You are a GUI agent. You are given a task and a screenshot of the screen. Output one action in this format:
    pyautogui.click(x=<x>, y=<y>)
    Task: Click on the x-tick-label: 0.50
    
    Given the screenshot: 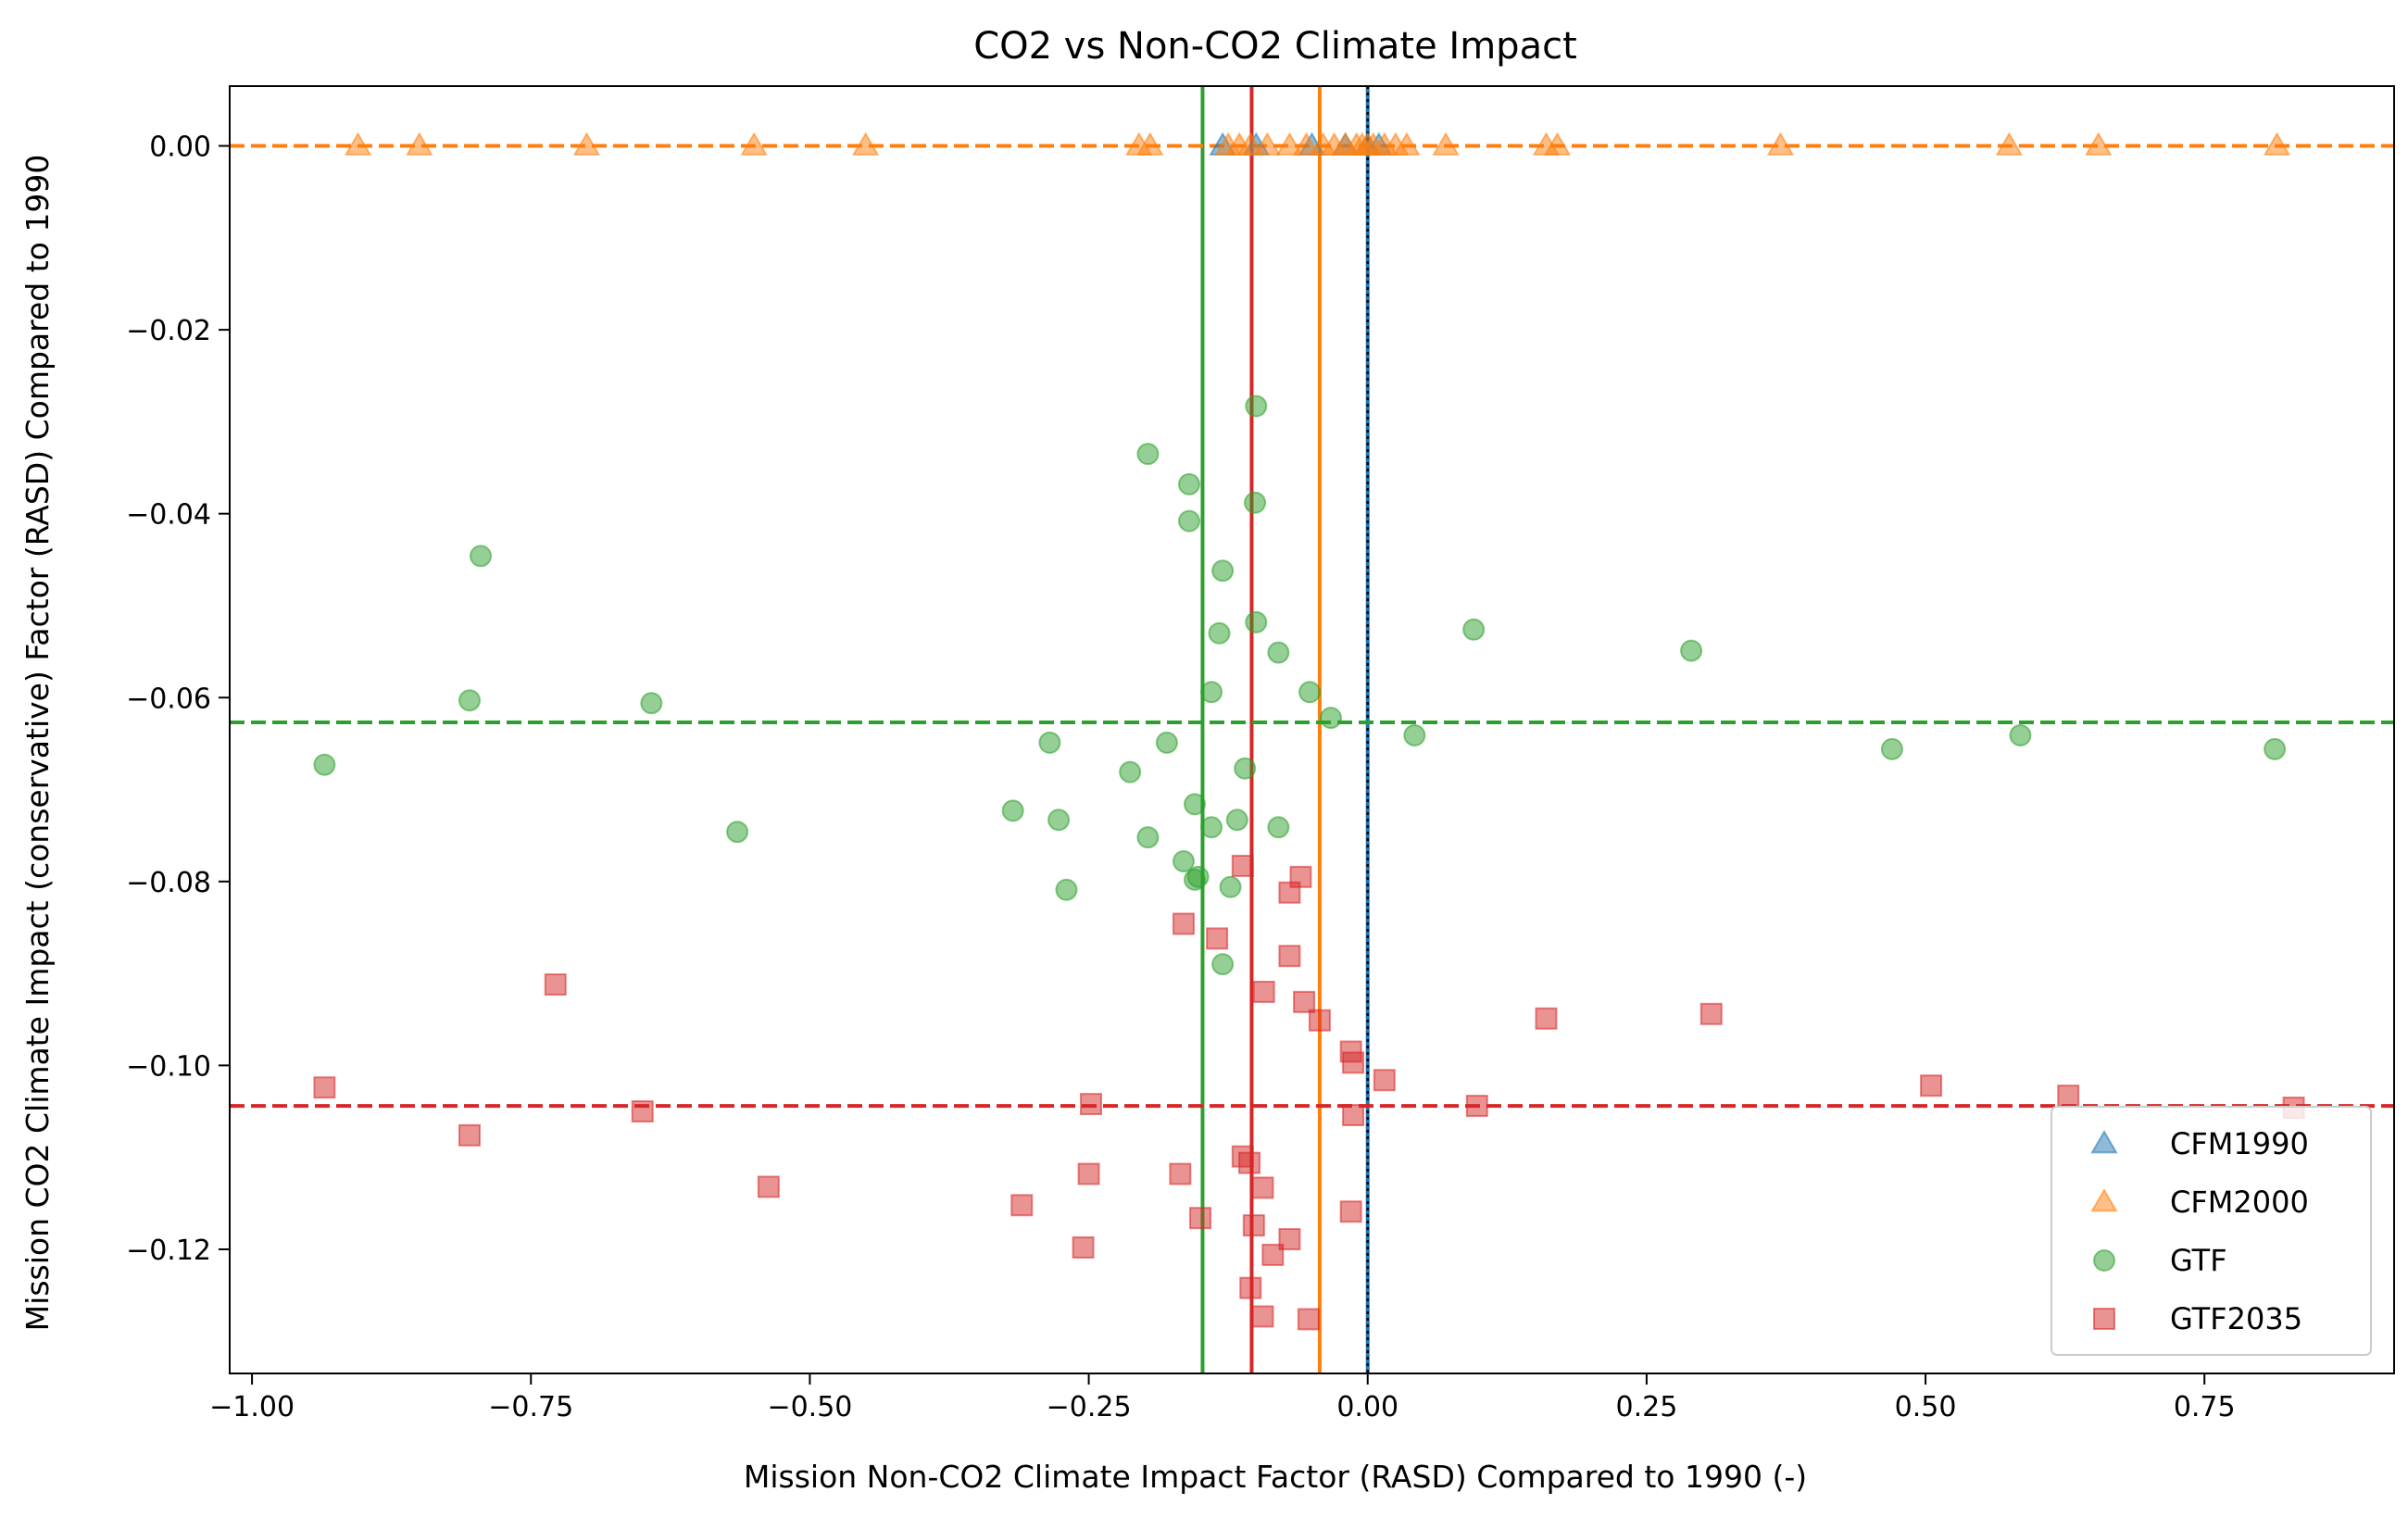 What is the action you would take?
    pyautogui.click(x=1926, y=1407)
    